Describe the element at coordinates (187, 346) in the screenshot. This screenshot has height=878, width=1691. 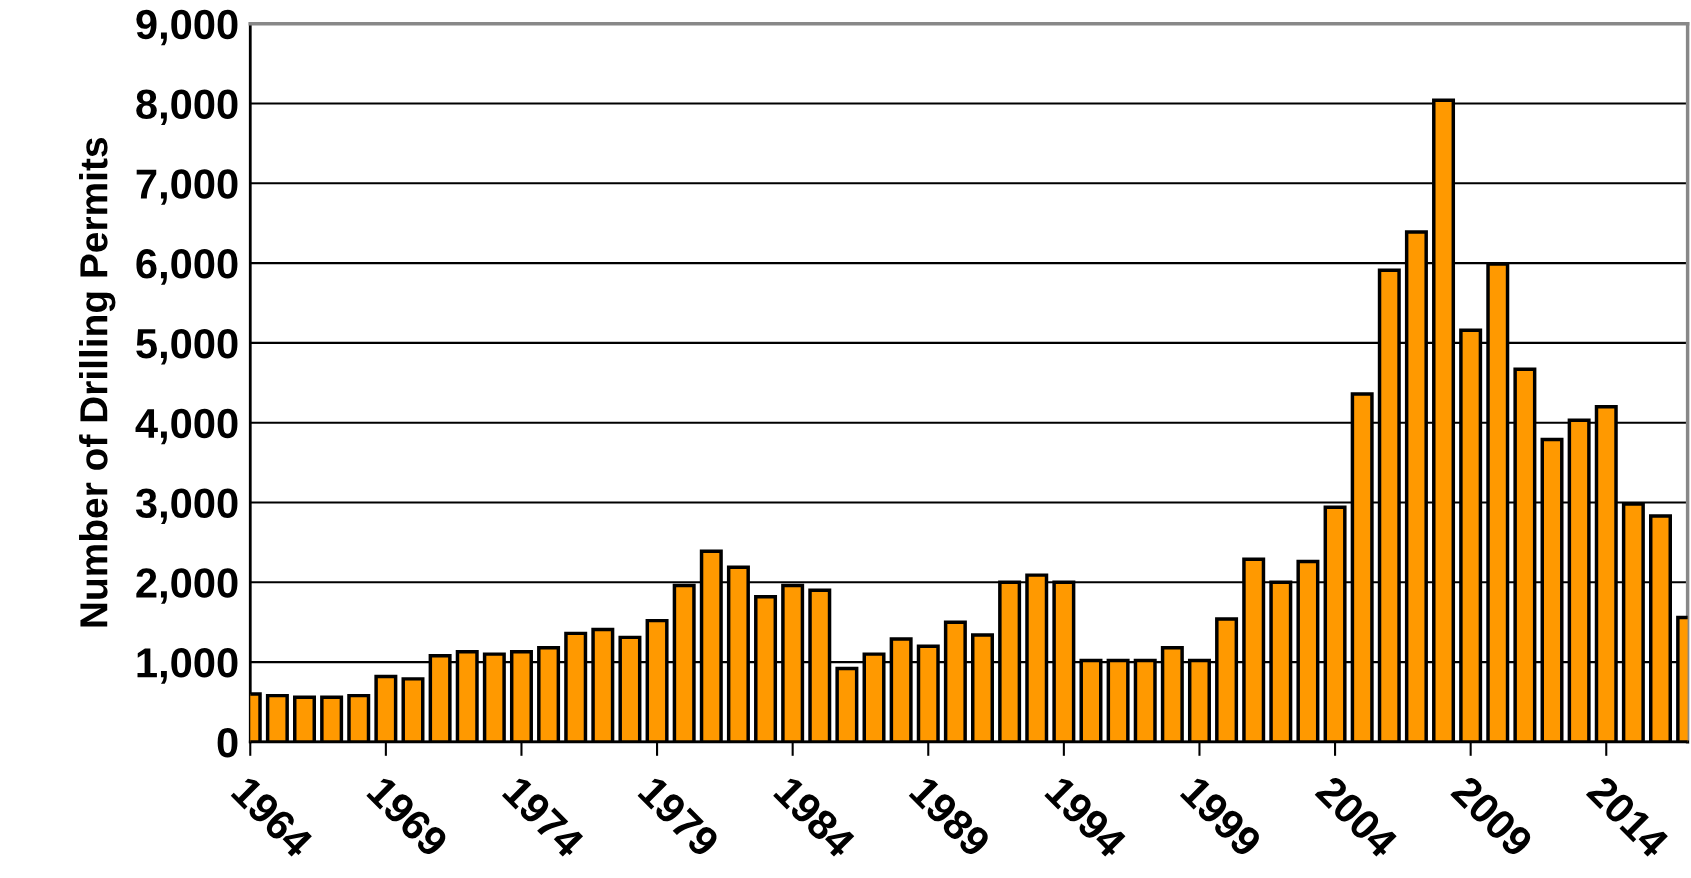
I see `y-tick-label: 5,000` at that location.